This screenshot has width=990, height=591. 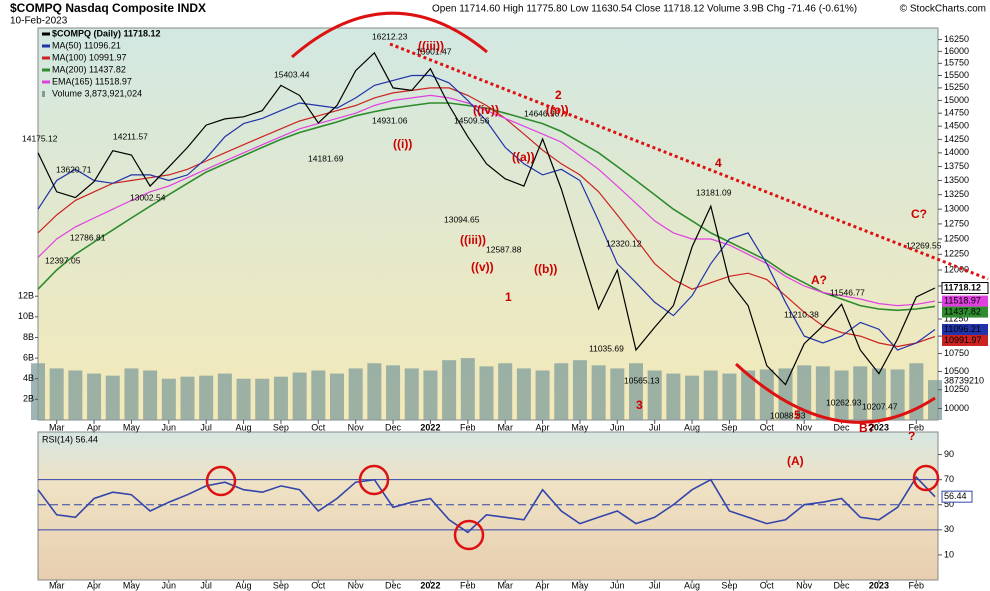 What do you see at coordinates (26, 296) in the screenshot?
I see `volume-tick-label: 12B` at bounding box center [26, 296].